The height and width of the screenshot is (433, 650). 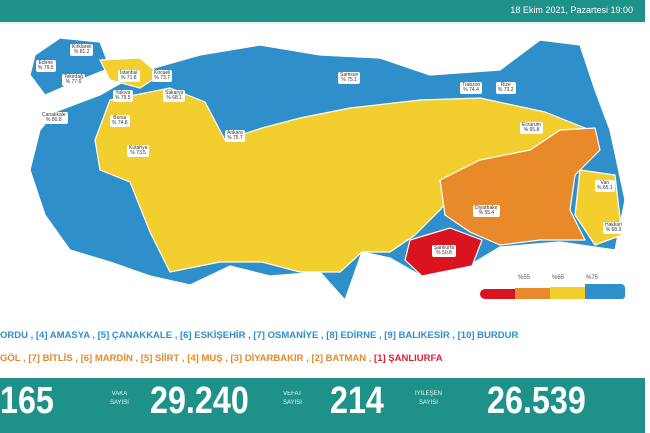 I want to click on province-label: Edirne% 79.5, so click(x=46, y=66).